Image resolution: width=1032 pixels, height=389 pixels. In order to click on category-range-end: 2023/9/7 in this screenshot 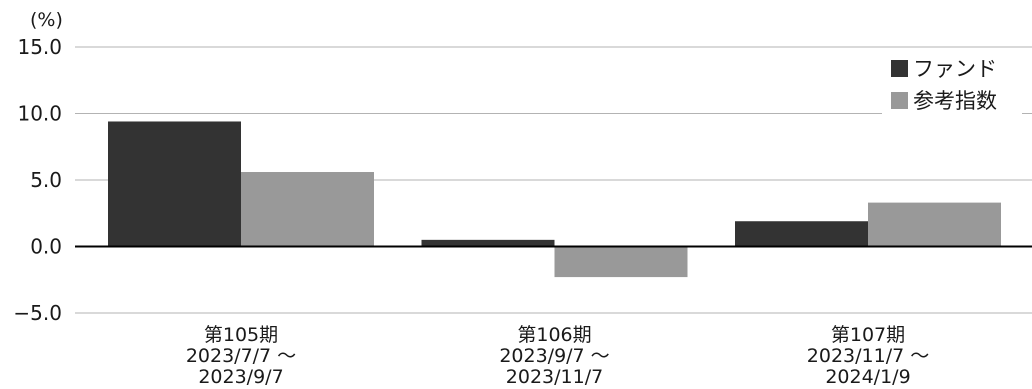, I will do `click(240, 377)`.